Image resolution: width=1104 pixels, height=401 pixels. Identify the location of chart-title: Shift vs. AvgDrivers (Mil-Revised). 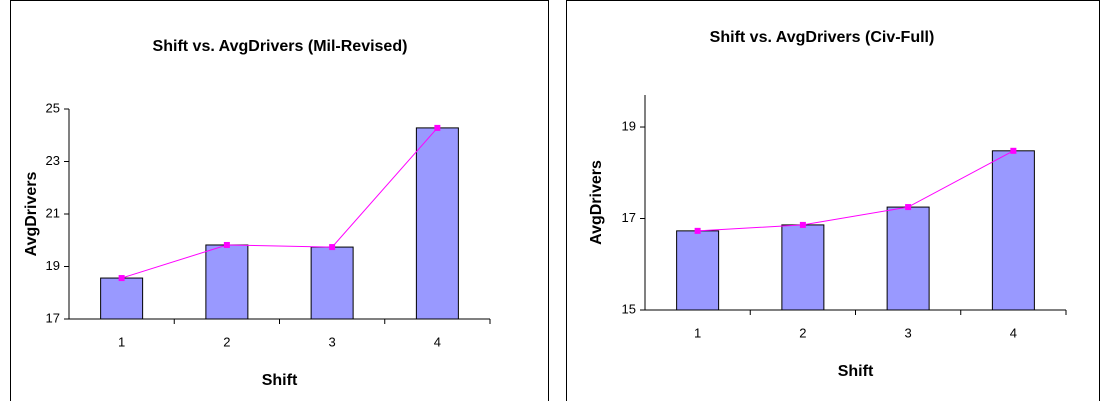
(280, 46).